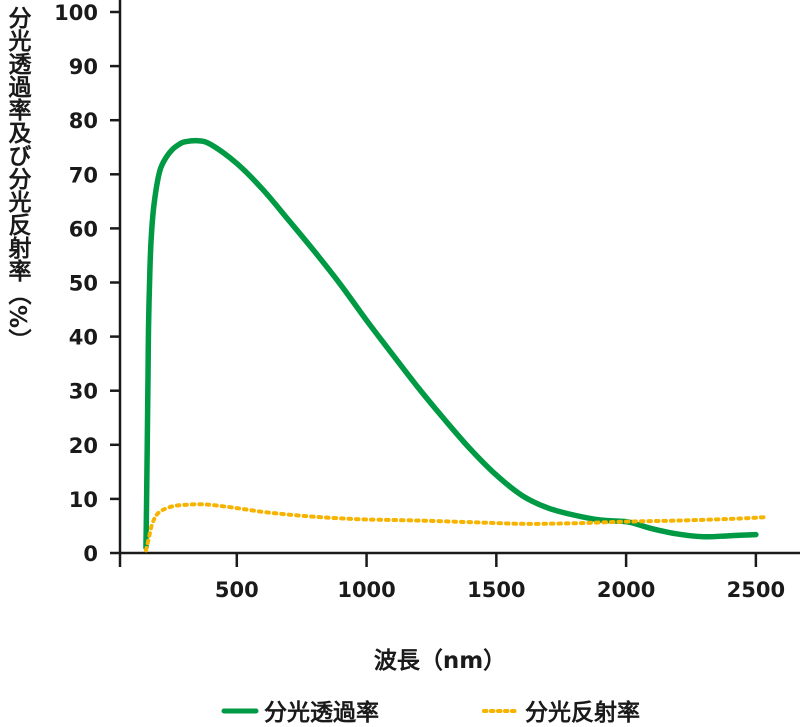 The image size is (803, 727). I want to click on y-axis-ticks: 0 10 20 30 40 50 60 70 80 90 100, so click(87, 283).